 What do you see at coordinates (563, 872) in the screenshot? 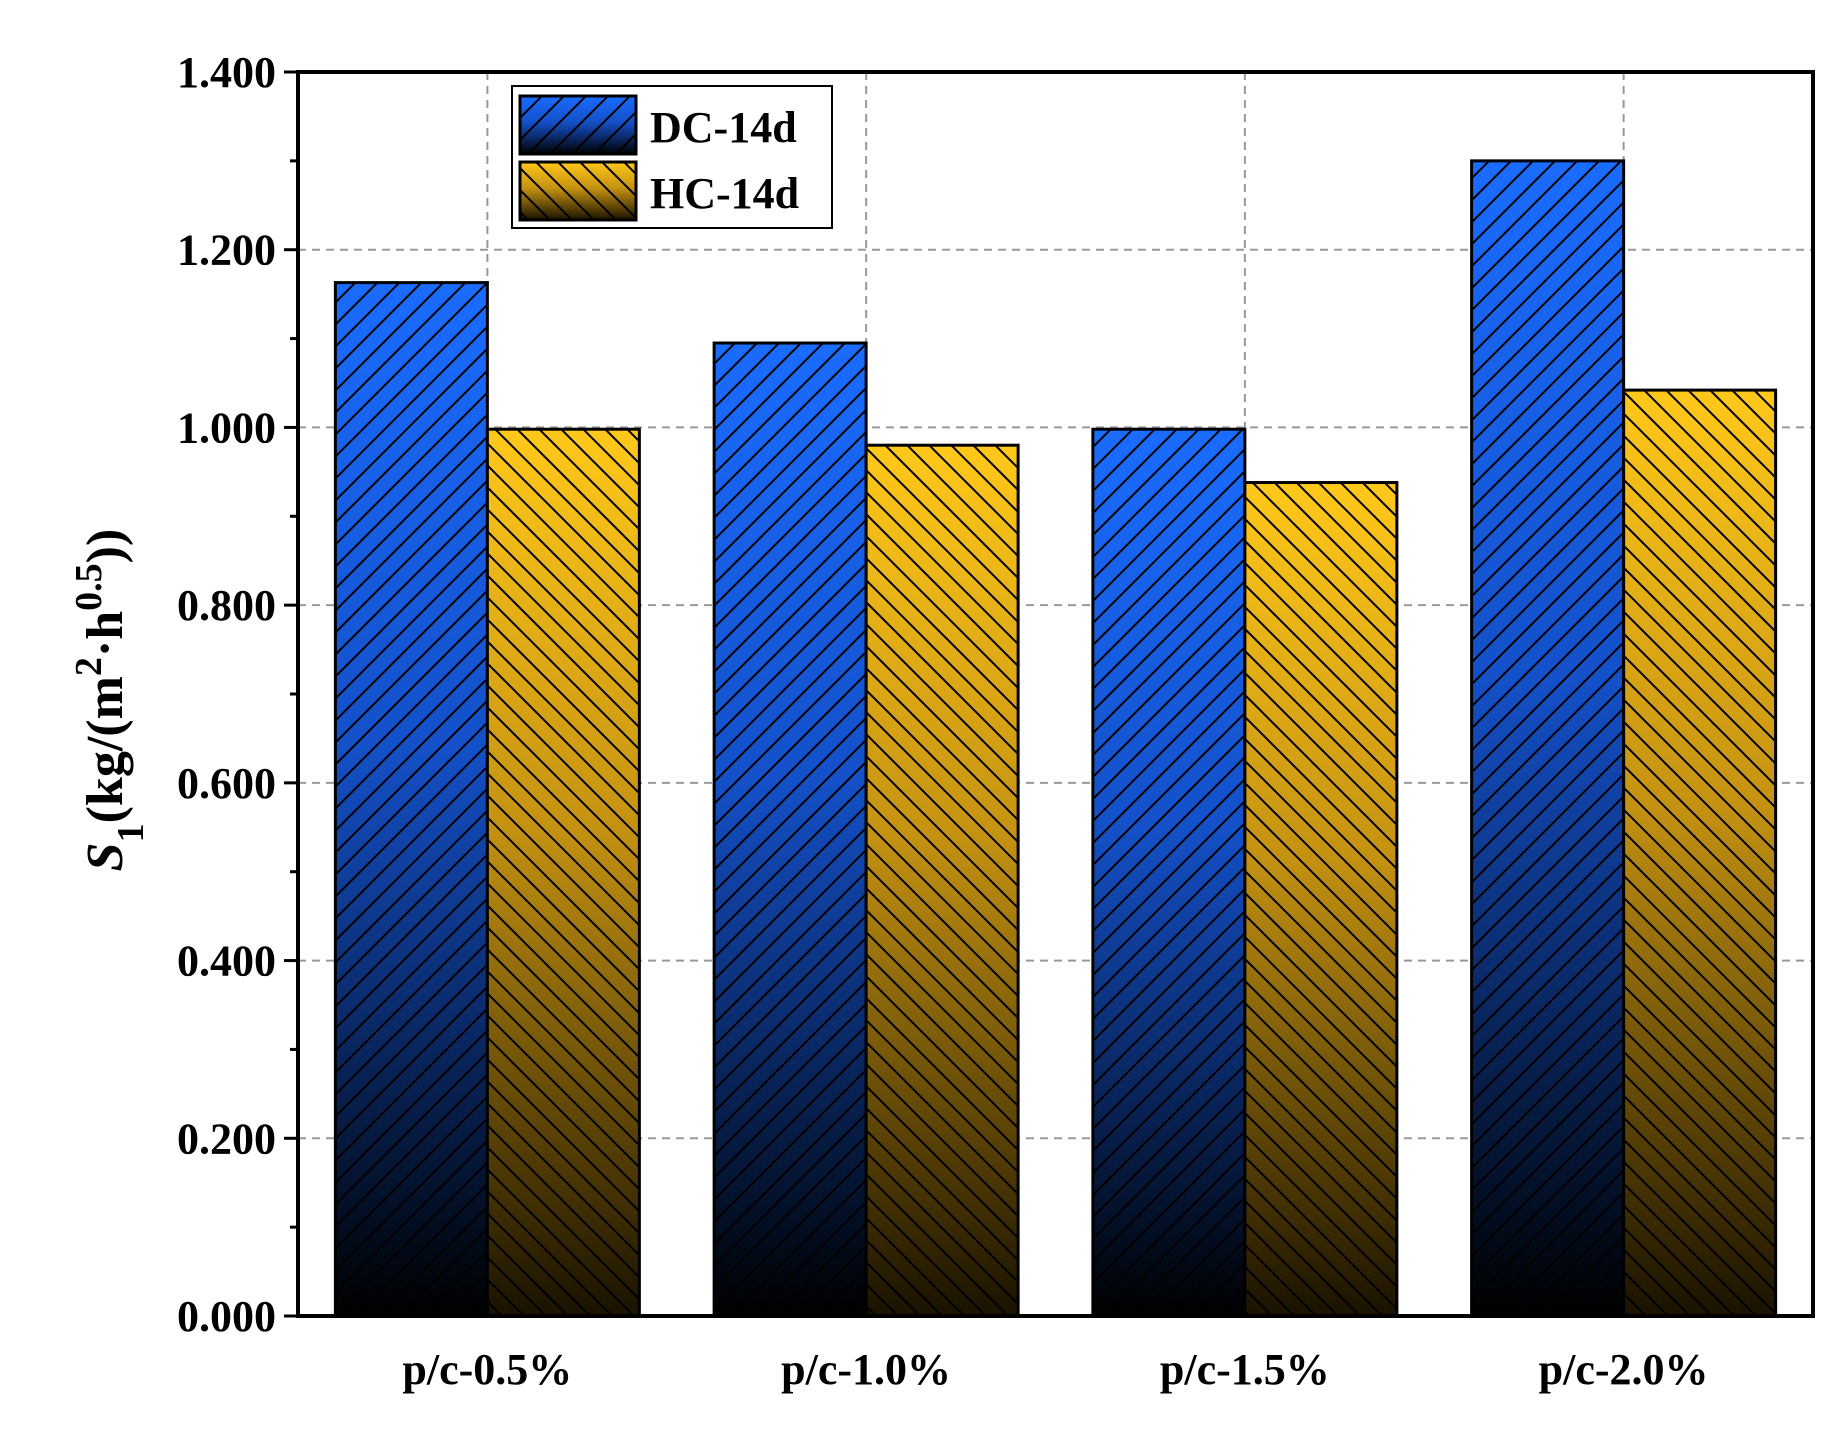
I see `bar-hc-1-hatch` at bounding box center [563, 872].